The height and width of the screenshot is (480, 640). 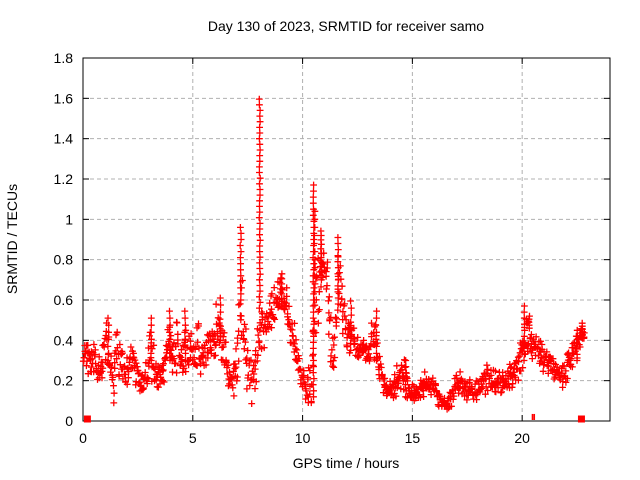 I want to click on y-tick-label: 0, so click(x=69, y=421).